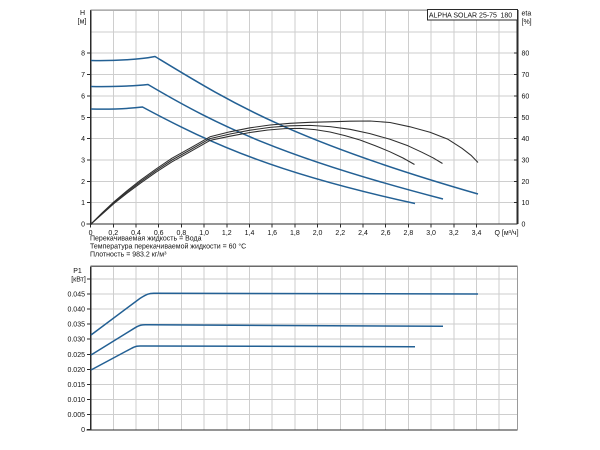  What do you see at coordinates (83, 160) in the screenshot?
I see `svg-text: 3` at bounding box center [83, 160].